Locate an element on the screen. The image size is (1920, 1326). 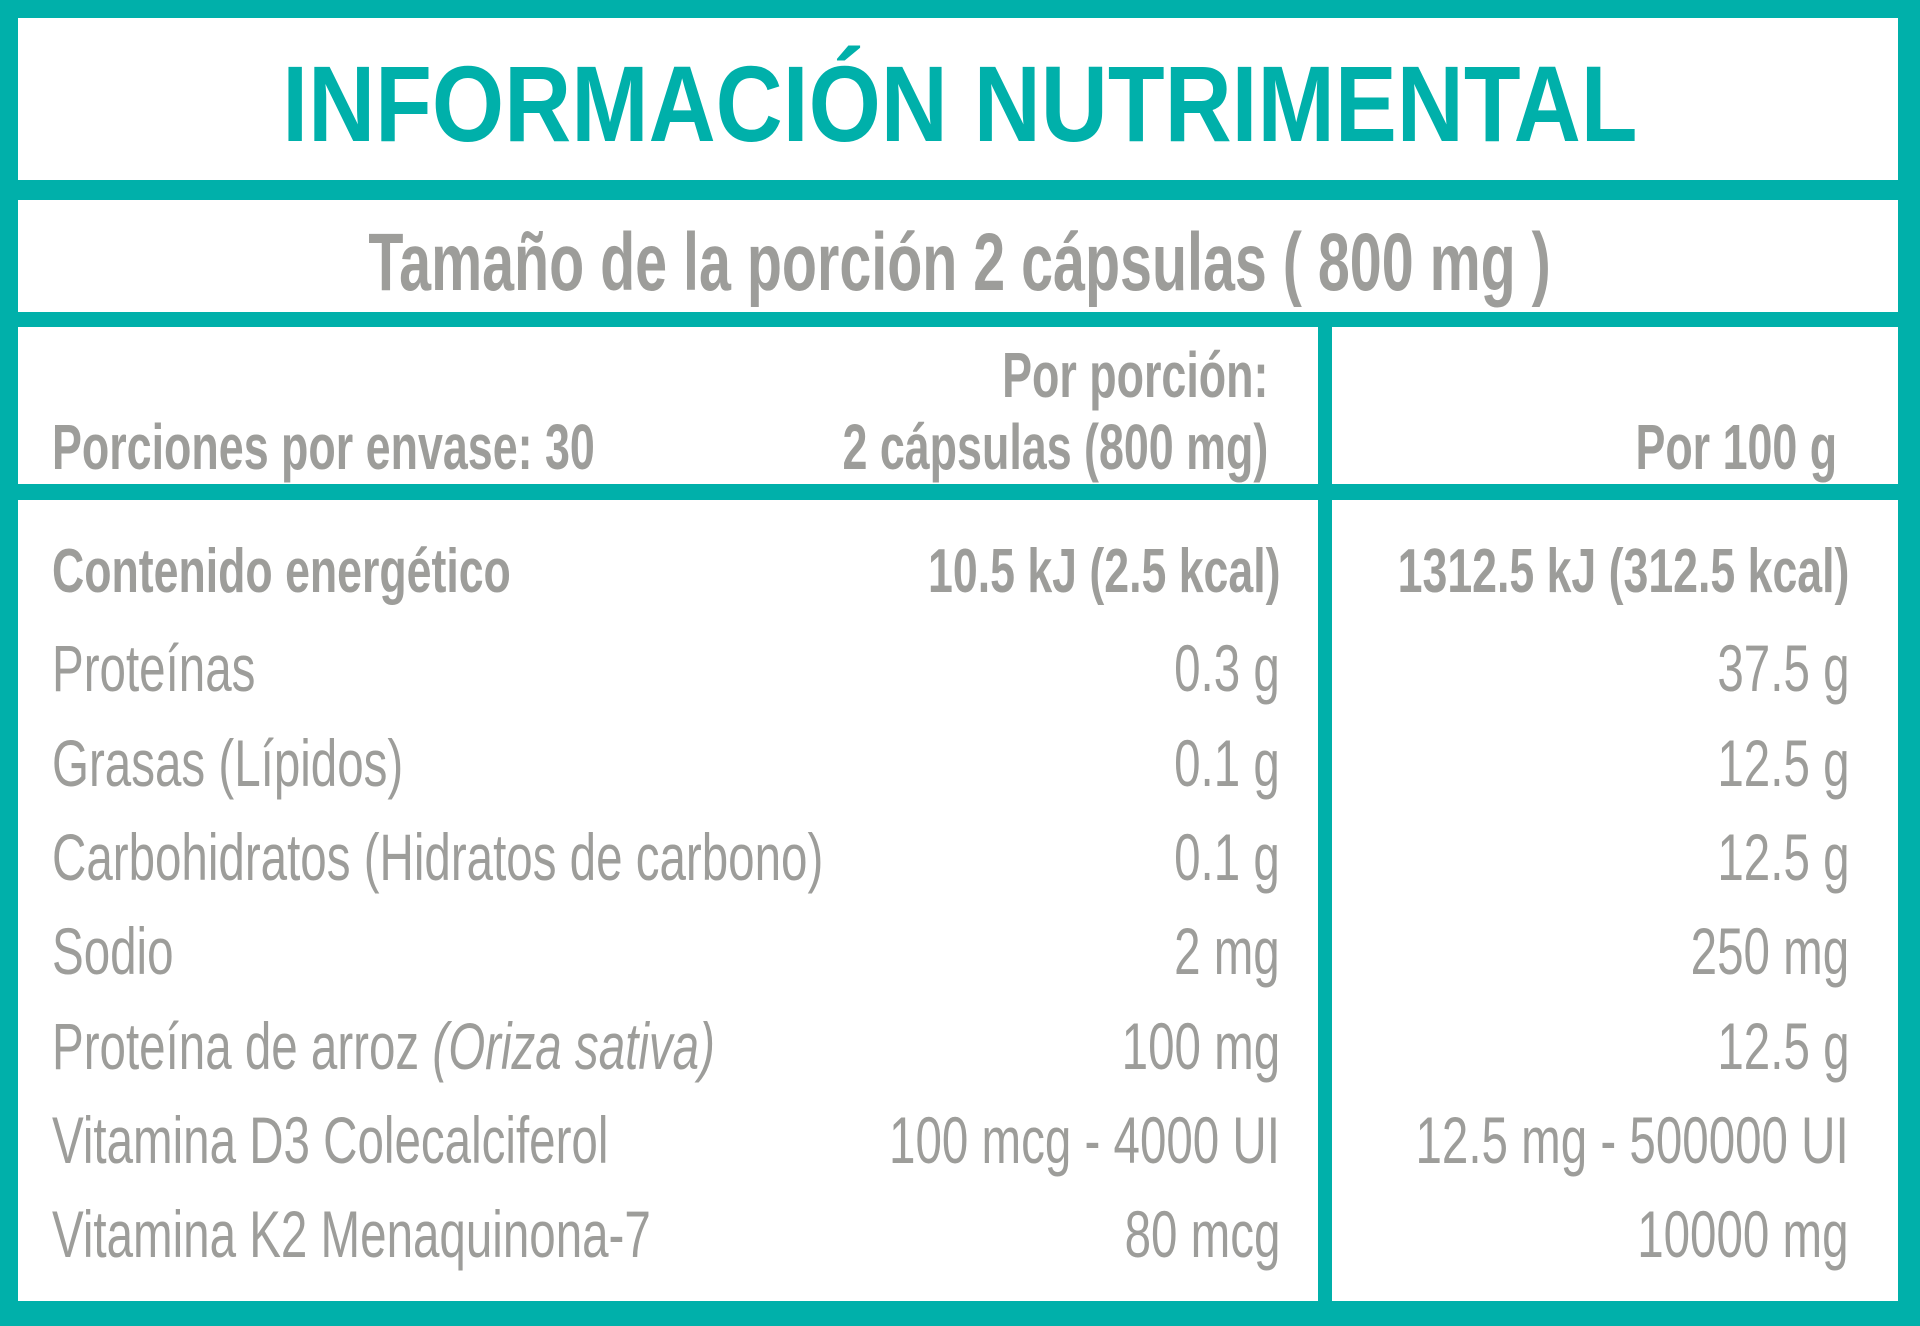
nutrient-label: Contenido energético is located at coordinates (370, 572).